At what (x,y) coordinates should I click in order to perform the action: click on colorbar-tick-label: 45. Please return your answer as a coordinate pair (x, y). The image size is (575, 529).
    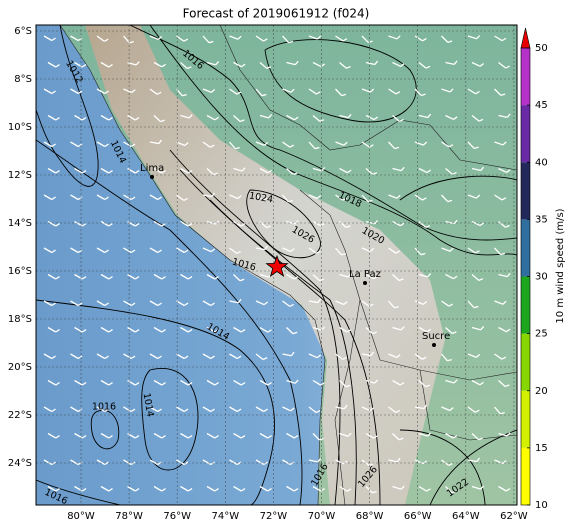
    Looking at the image, I should click on (541, 105).